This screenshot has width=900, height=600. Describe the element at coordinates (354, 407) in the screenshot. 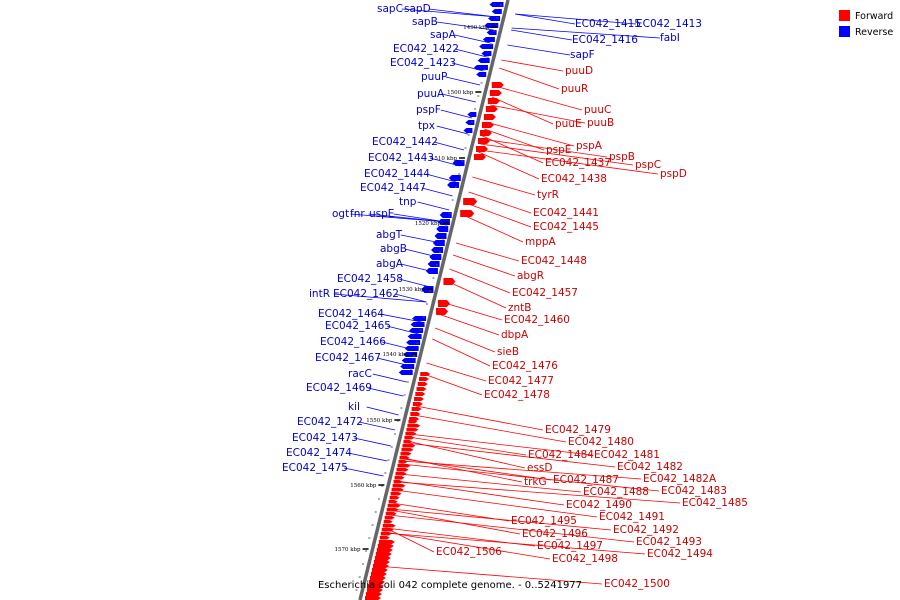

I see `gene-label-kil: kil` at that location.